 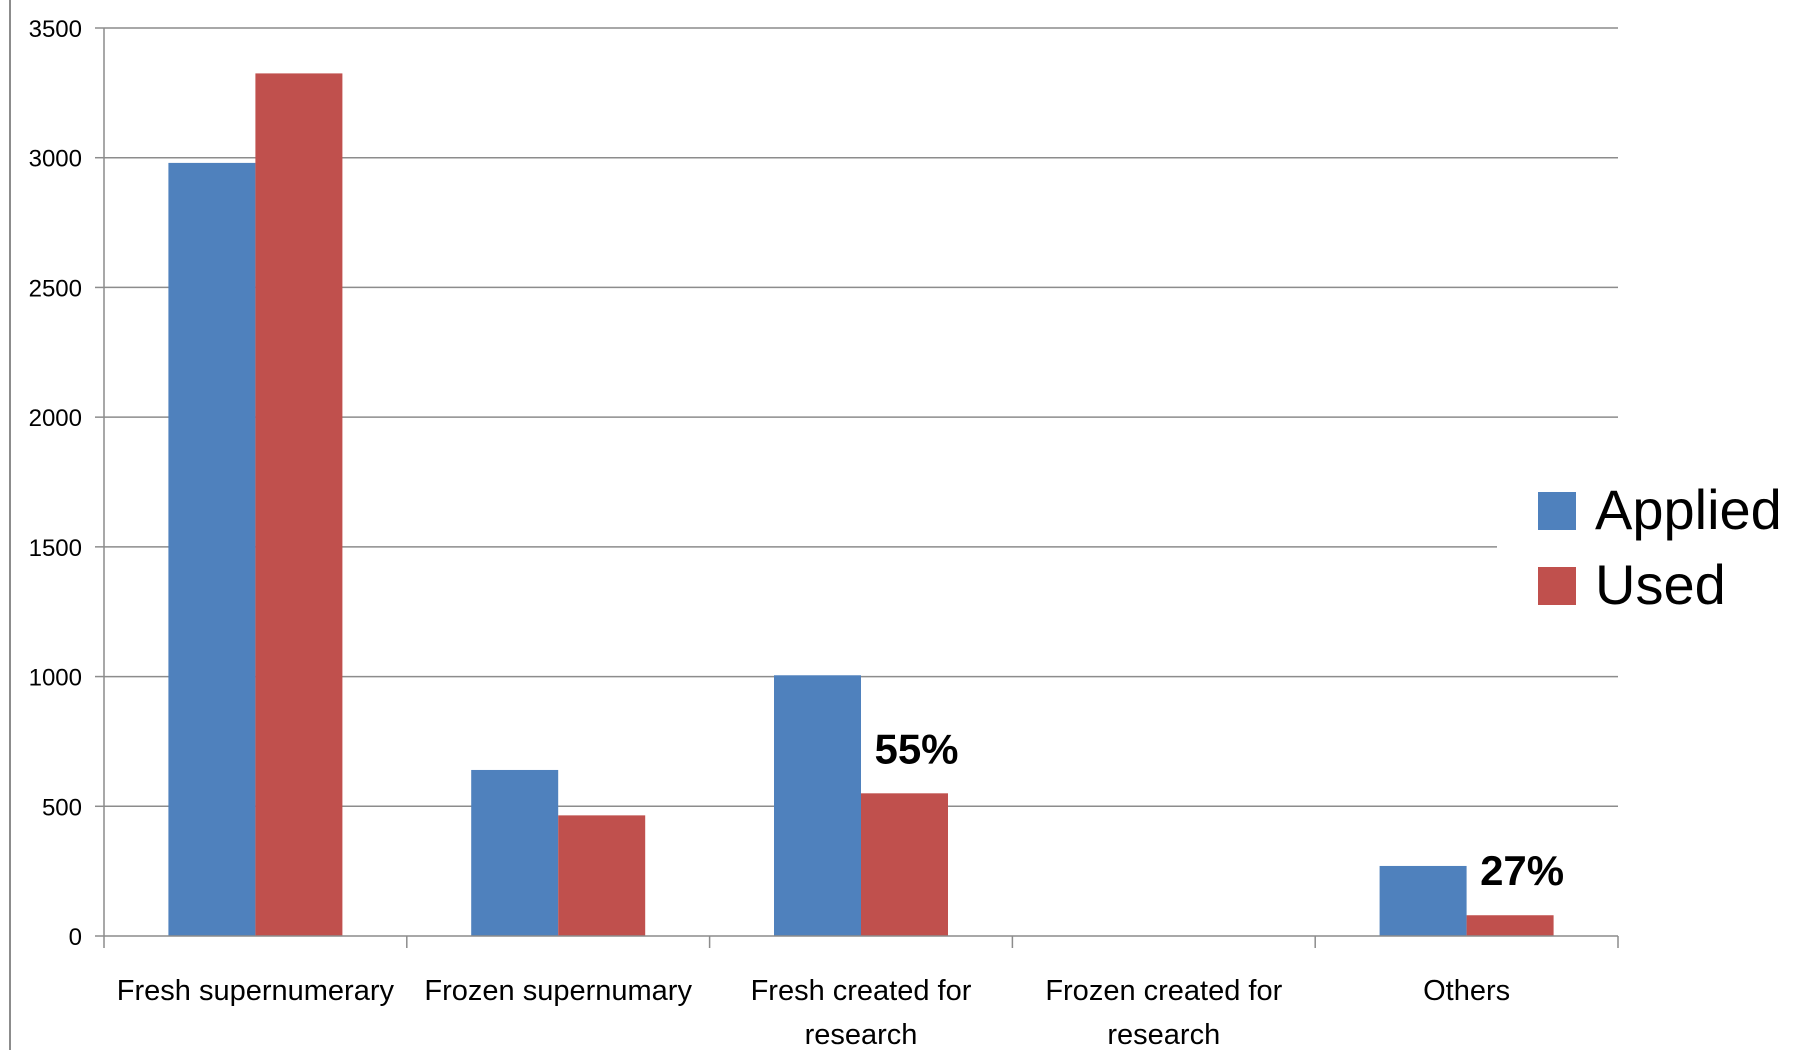 I want to click on x-category-label: Fresh created for, so click(x=861, y=991).